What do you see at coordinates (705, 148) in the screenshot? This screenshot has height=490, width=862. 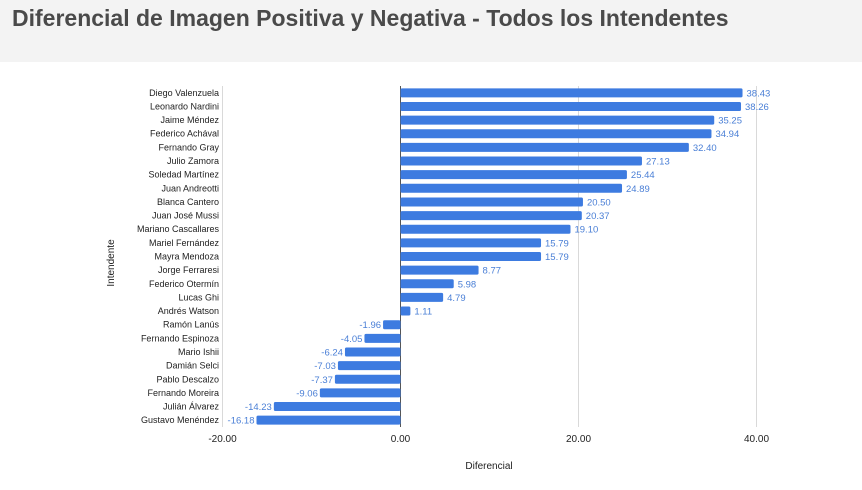 I see `value-label-4: 32.40` at bounding box center [705, 148].